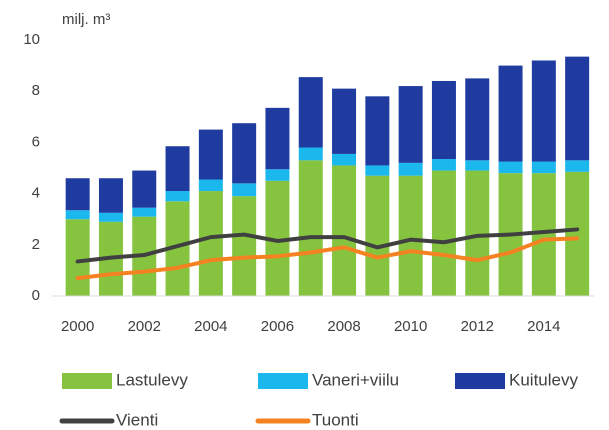 This screenshot has height=430, width=609. Describe the element at coordinates (543, 326) in the screenshot. I see `x-tick-label: 2014` at that location.